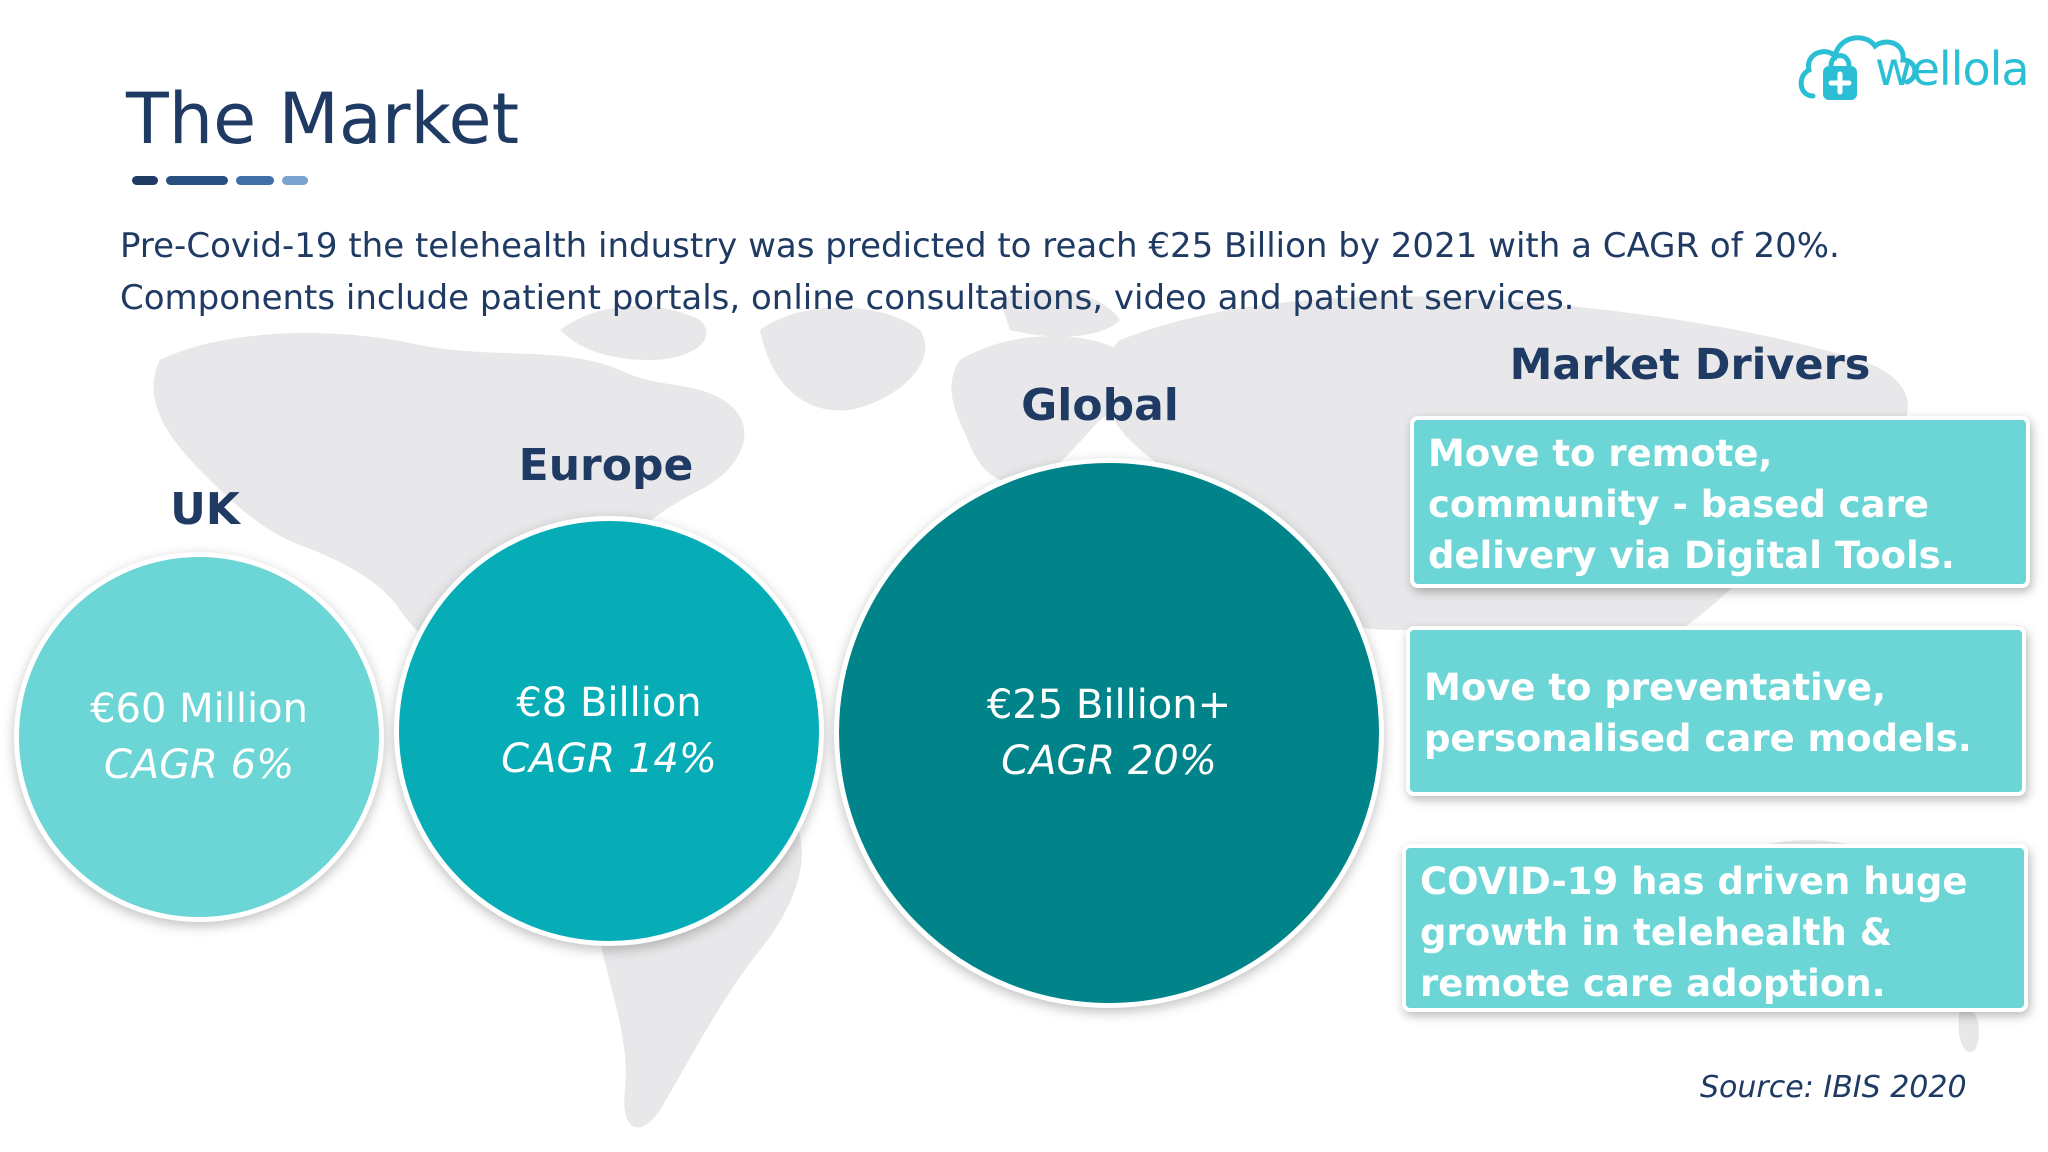 Image resolution: width=2048 pixels, height=1152 pixels. What do you see at coordinates (205, 509) in the screenshot?
I see `uk-label: UK` at bounding box center [205, 509].